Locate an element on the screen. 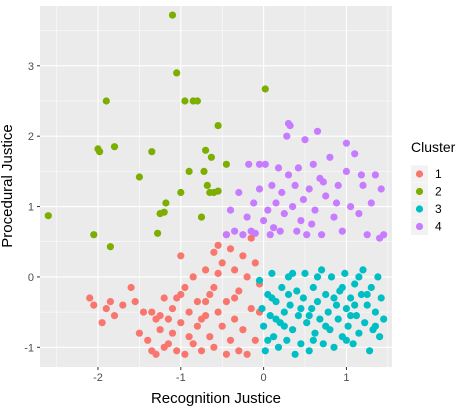 This screenshot has width=474, height=411. legend-label-1: 1 is located at coordinates (438, 174).